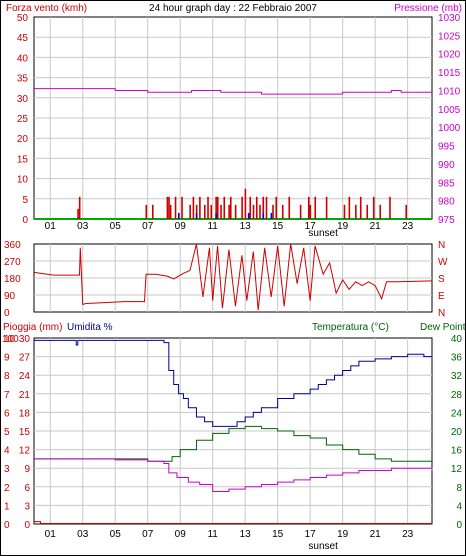 The image size is (466, 556). What do you see at coordinates (7, 432) in the screenshot?
I see `rain-tick-label: 5` at bounding box center [7, 432].